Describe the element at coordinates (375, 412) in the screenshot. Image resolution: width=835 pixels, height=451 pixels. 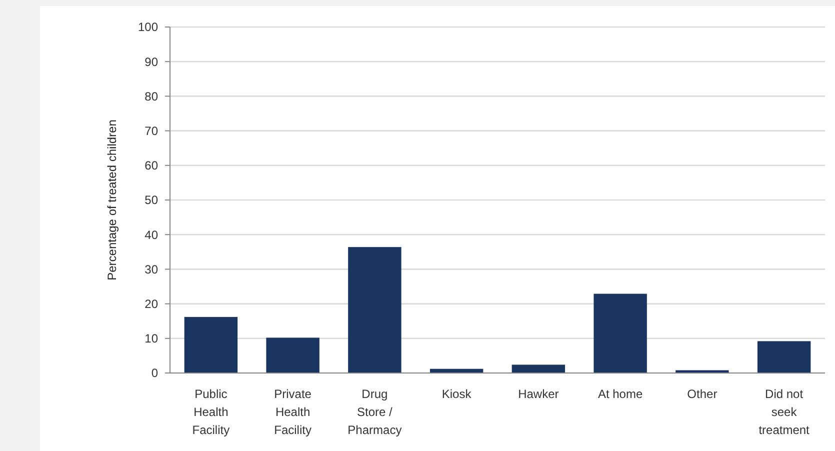
I see `x-tick-label: Drug Store / Pharmacy` at that location.